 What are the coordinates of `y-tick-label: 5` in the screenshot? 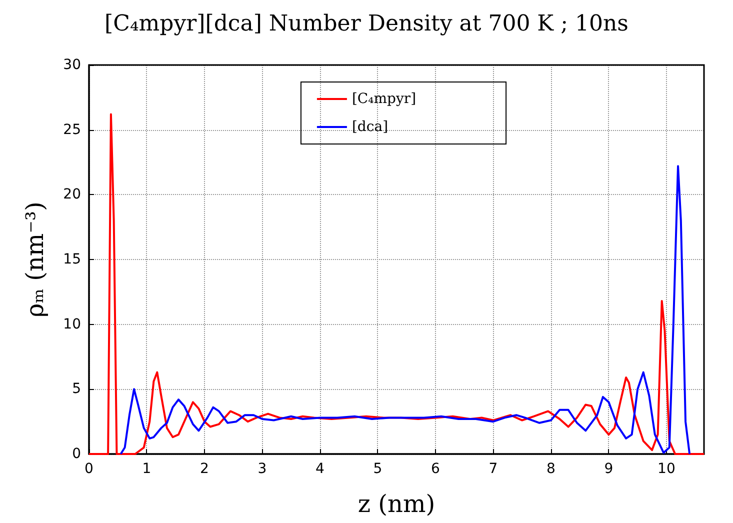 It's located at (76, 389).